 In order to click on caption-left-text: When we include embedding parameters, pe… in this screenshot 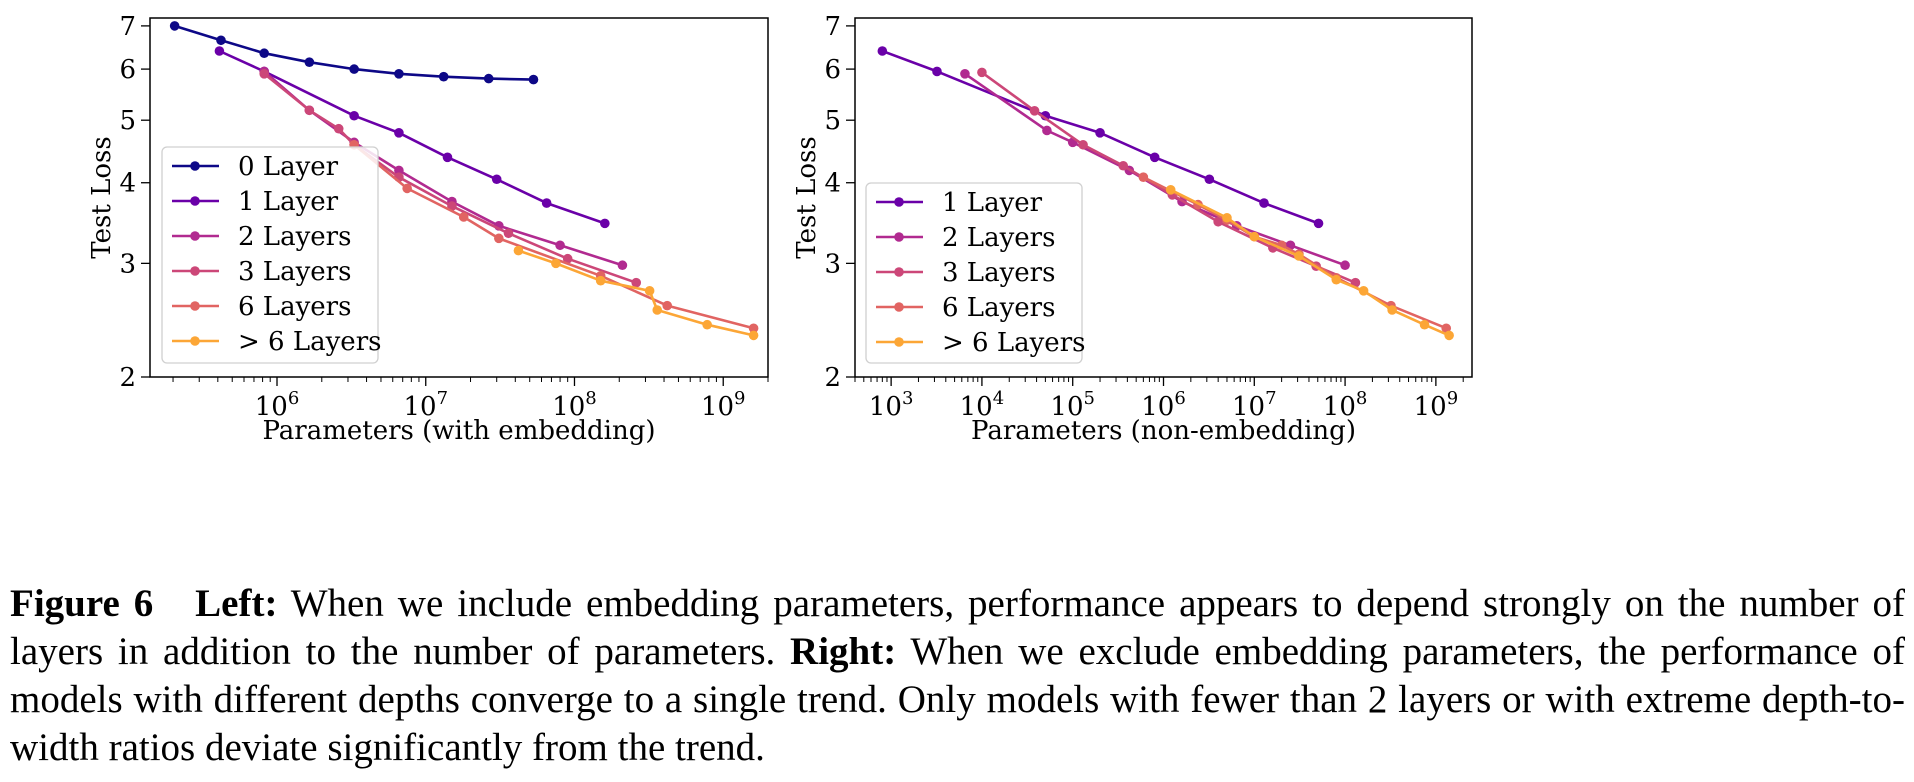, I will do `click(958, 627)`.